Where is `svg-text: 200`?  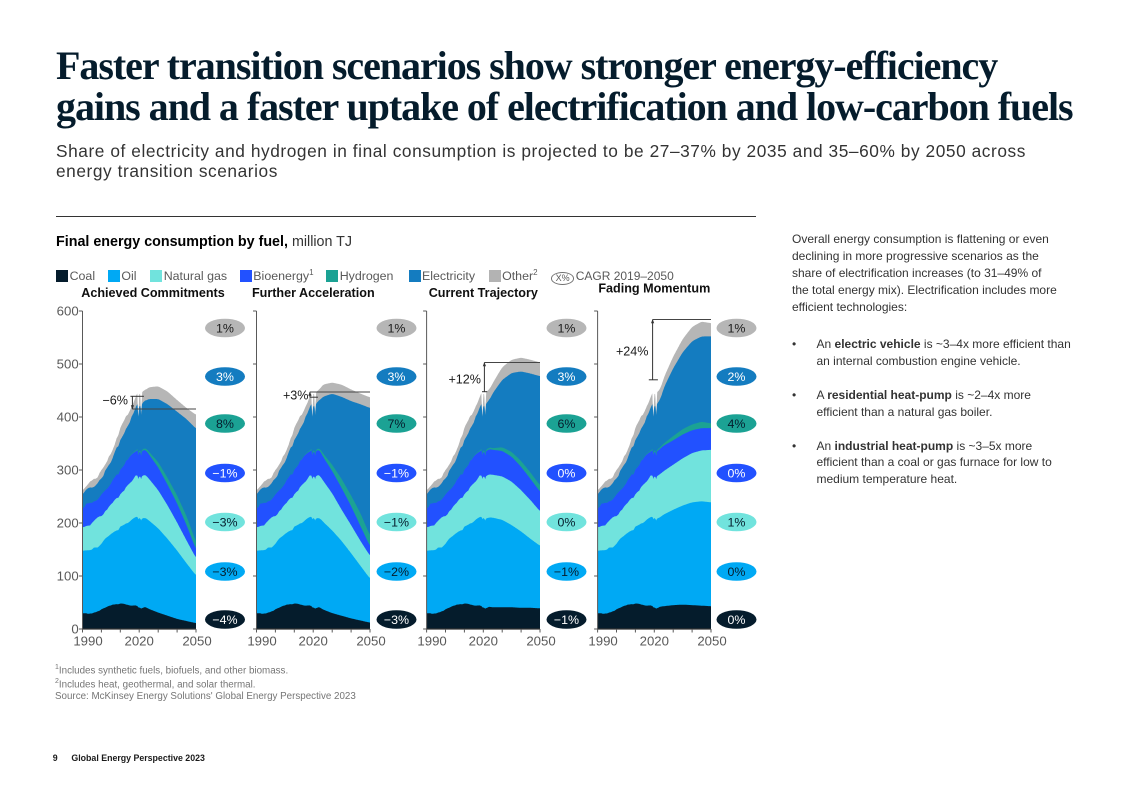 svg-text: 200 is located at coordinates (68, 522).